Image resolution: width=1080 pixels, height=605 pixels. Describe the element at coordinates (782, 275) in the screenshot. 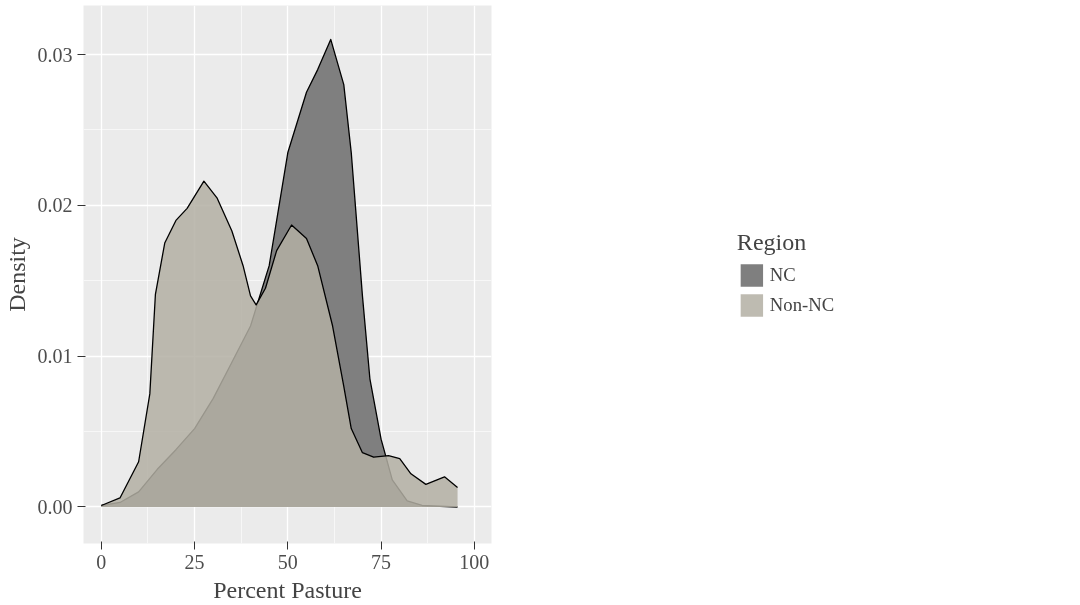

I see `legend-label: NC` at that location.